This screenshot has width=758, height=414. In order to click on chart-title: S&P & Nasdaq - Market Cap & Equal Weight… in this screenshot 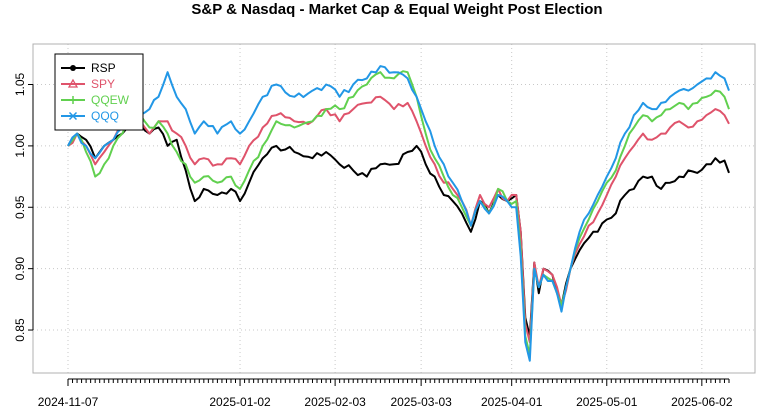, I will do `click(396, 9)`.